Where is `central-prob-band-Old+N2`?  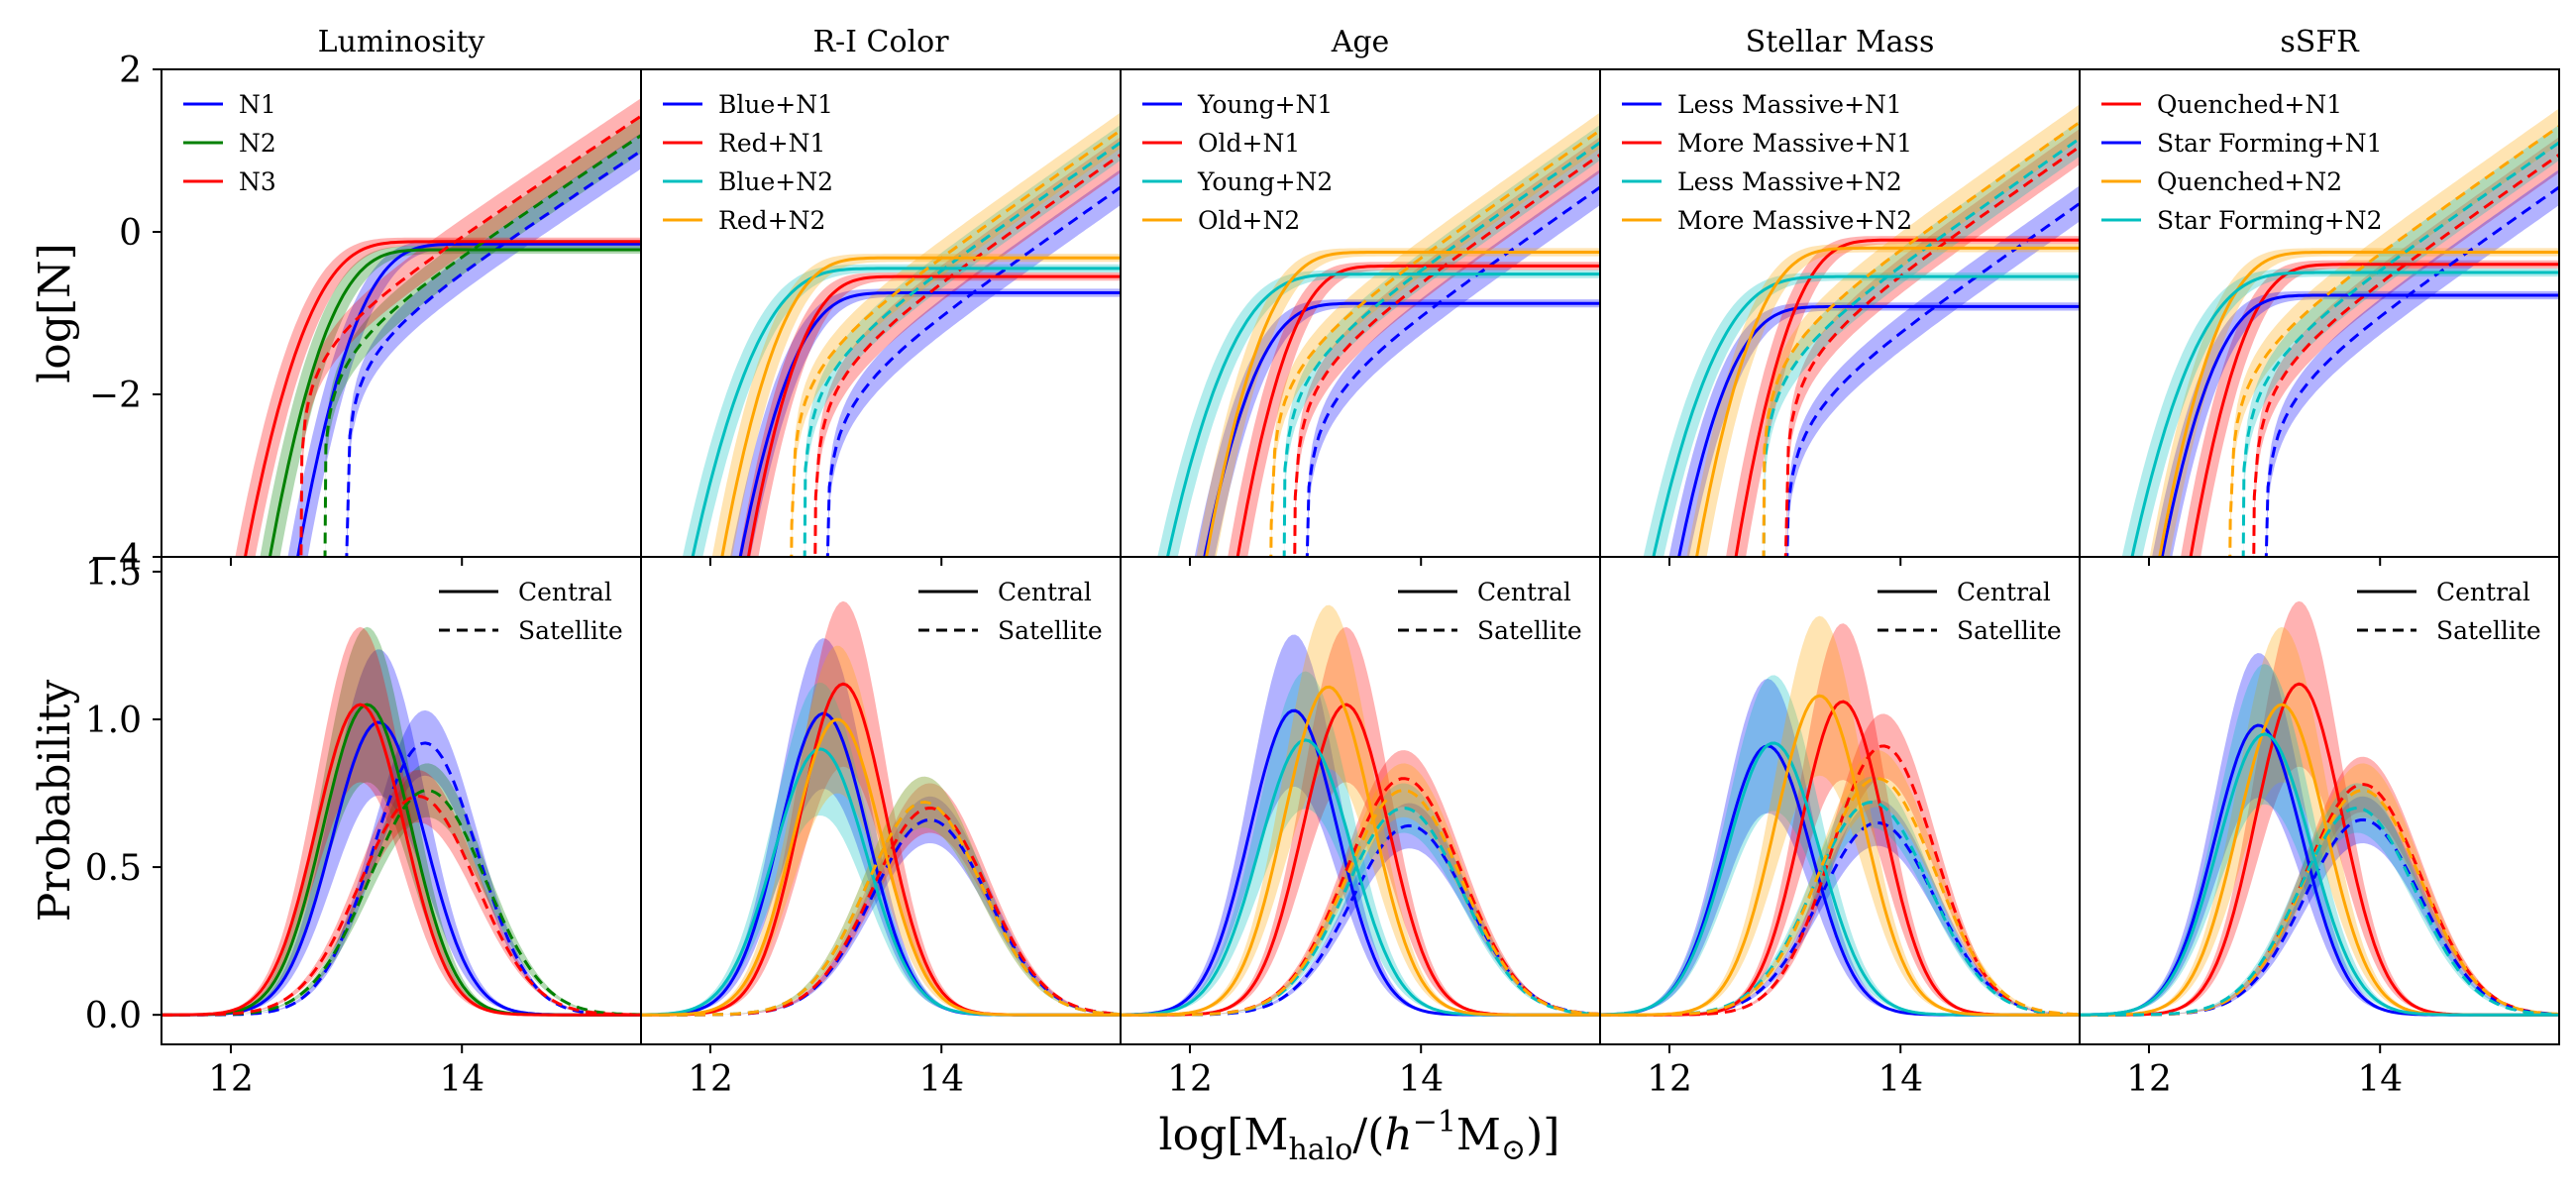
central-prob-band-Old+N2 is located at coordinates (1360, 810).